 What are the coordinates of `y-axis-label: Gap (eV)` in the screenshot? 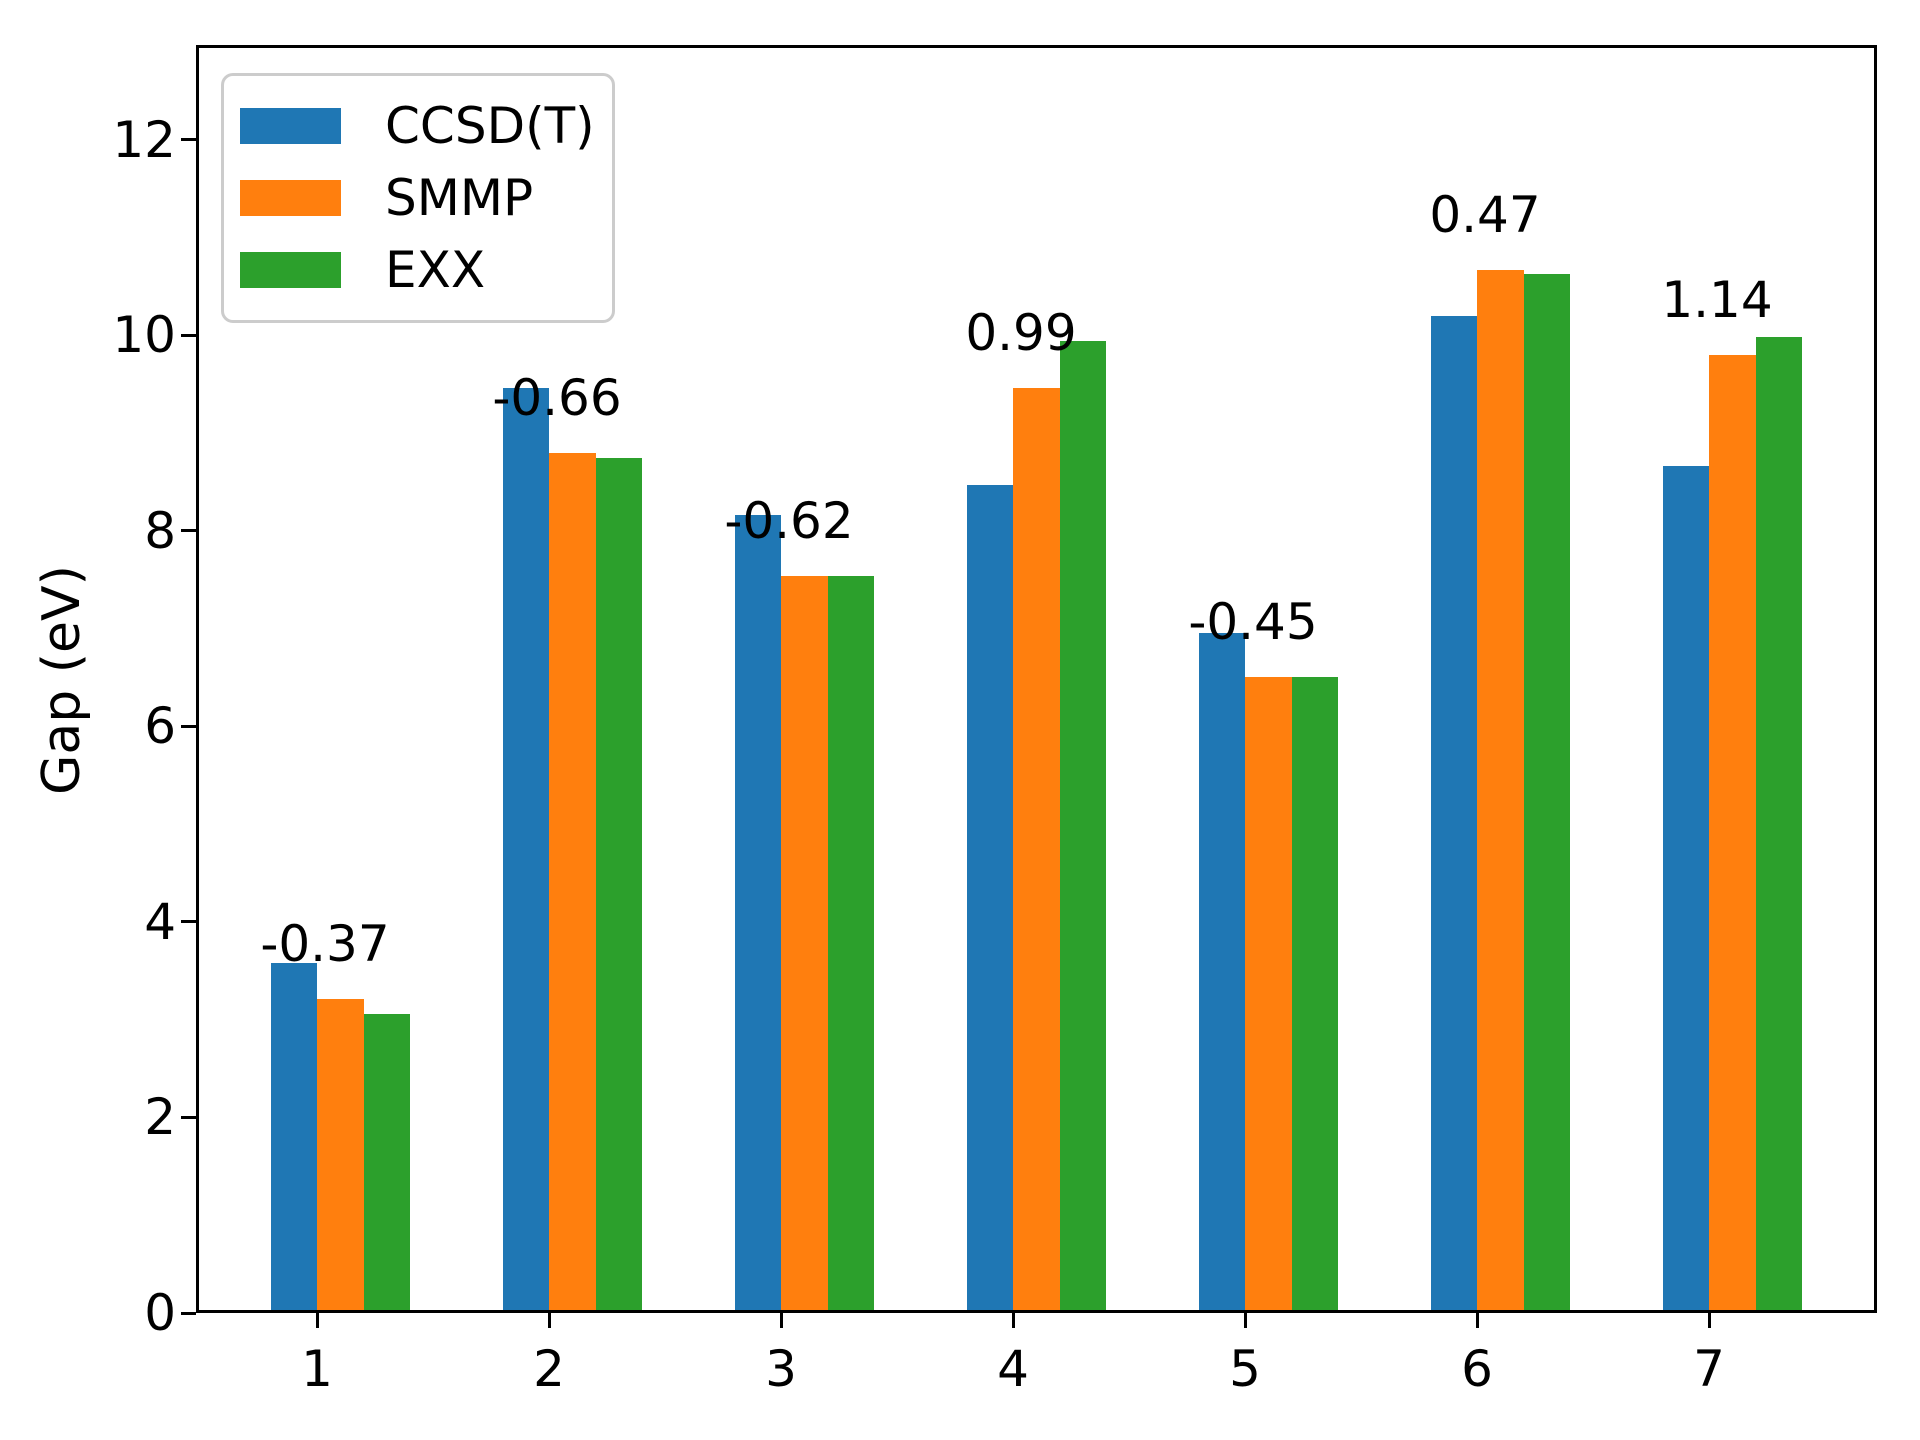 It's located at (62, 680).